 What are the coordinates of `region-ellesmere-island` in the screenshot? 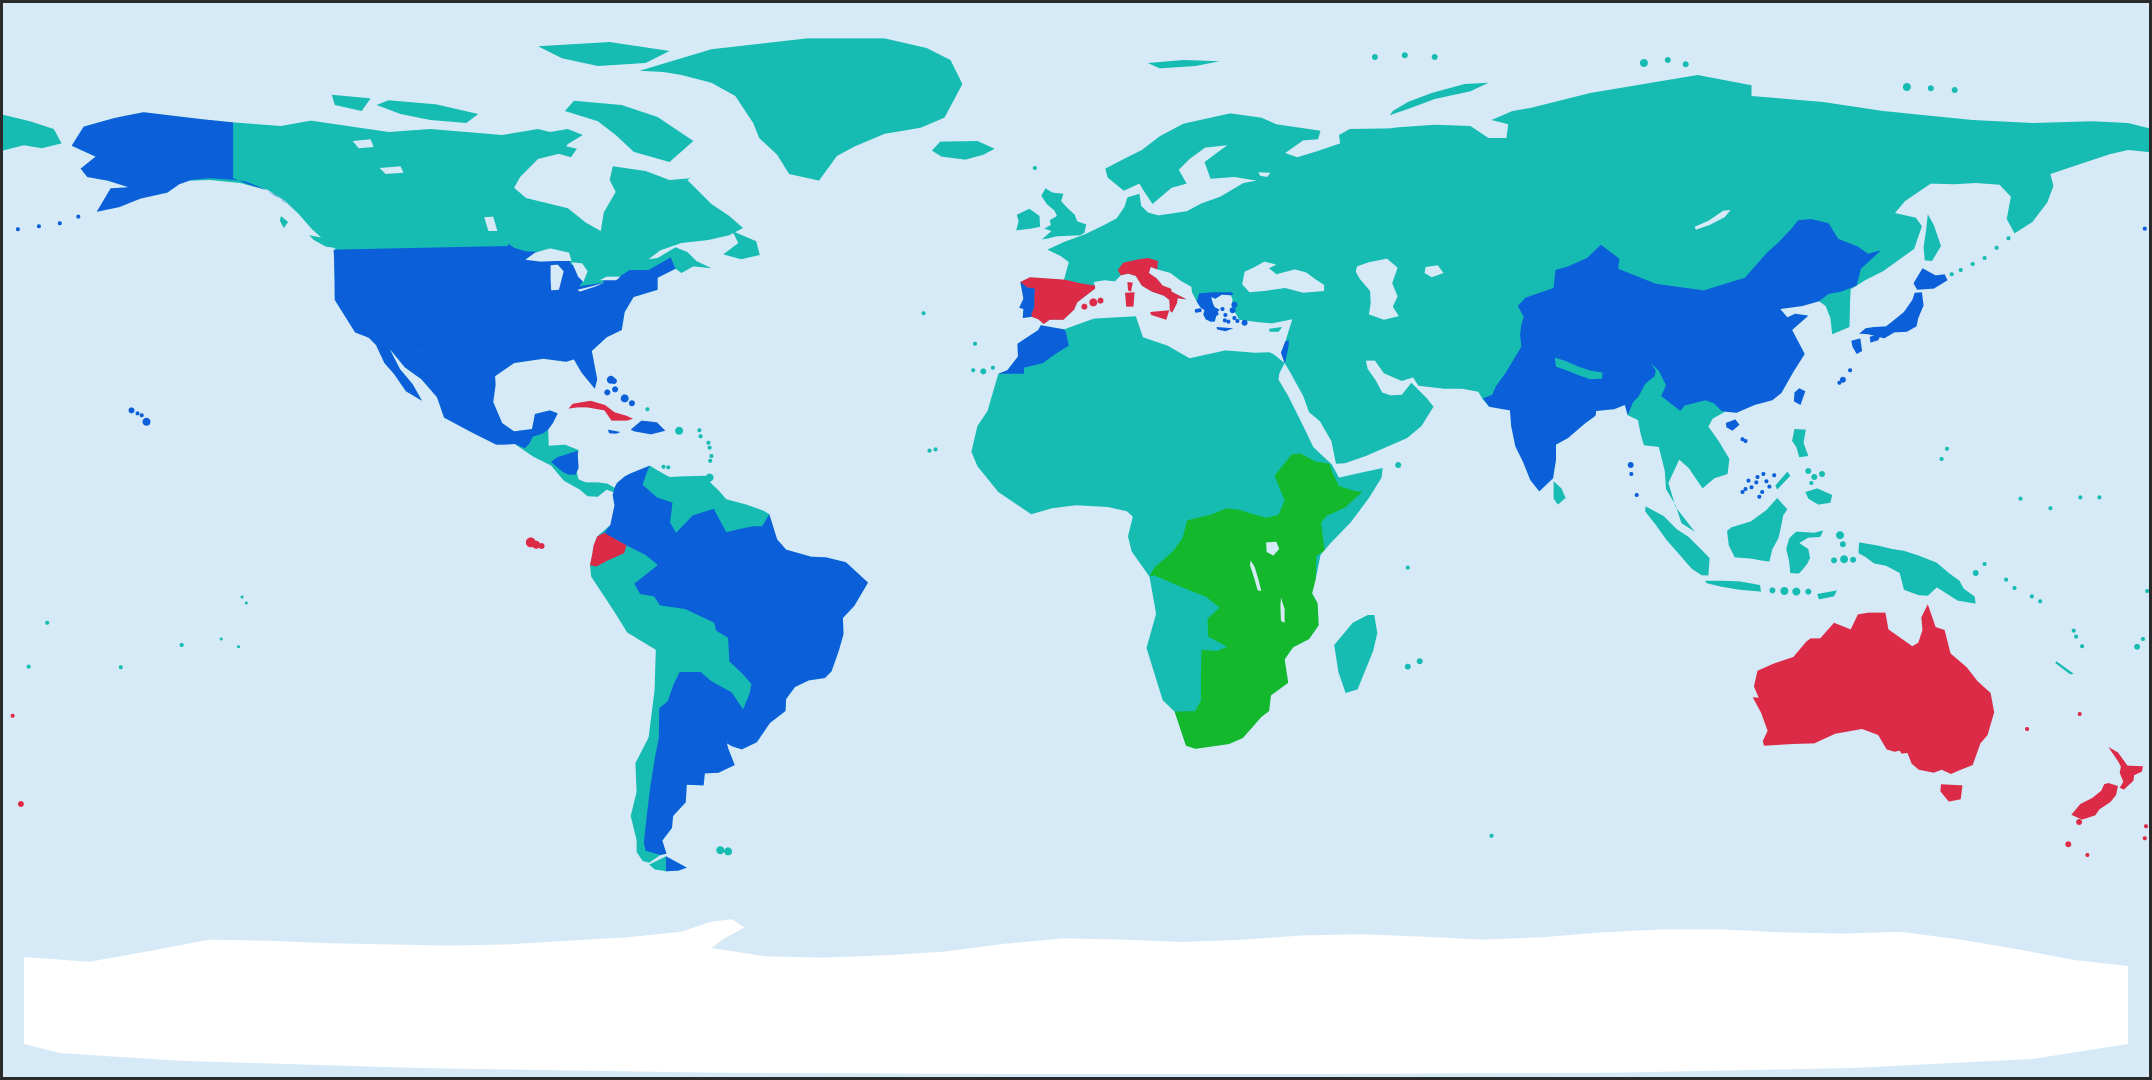 It's located at (604, 54).